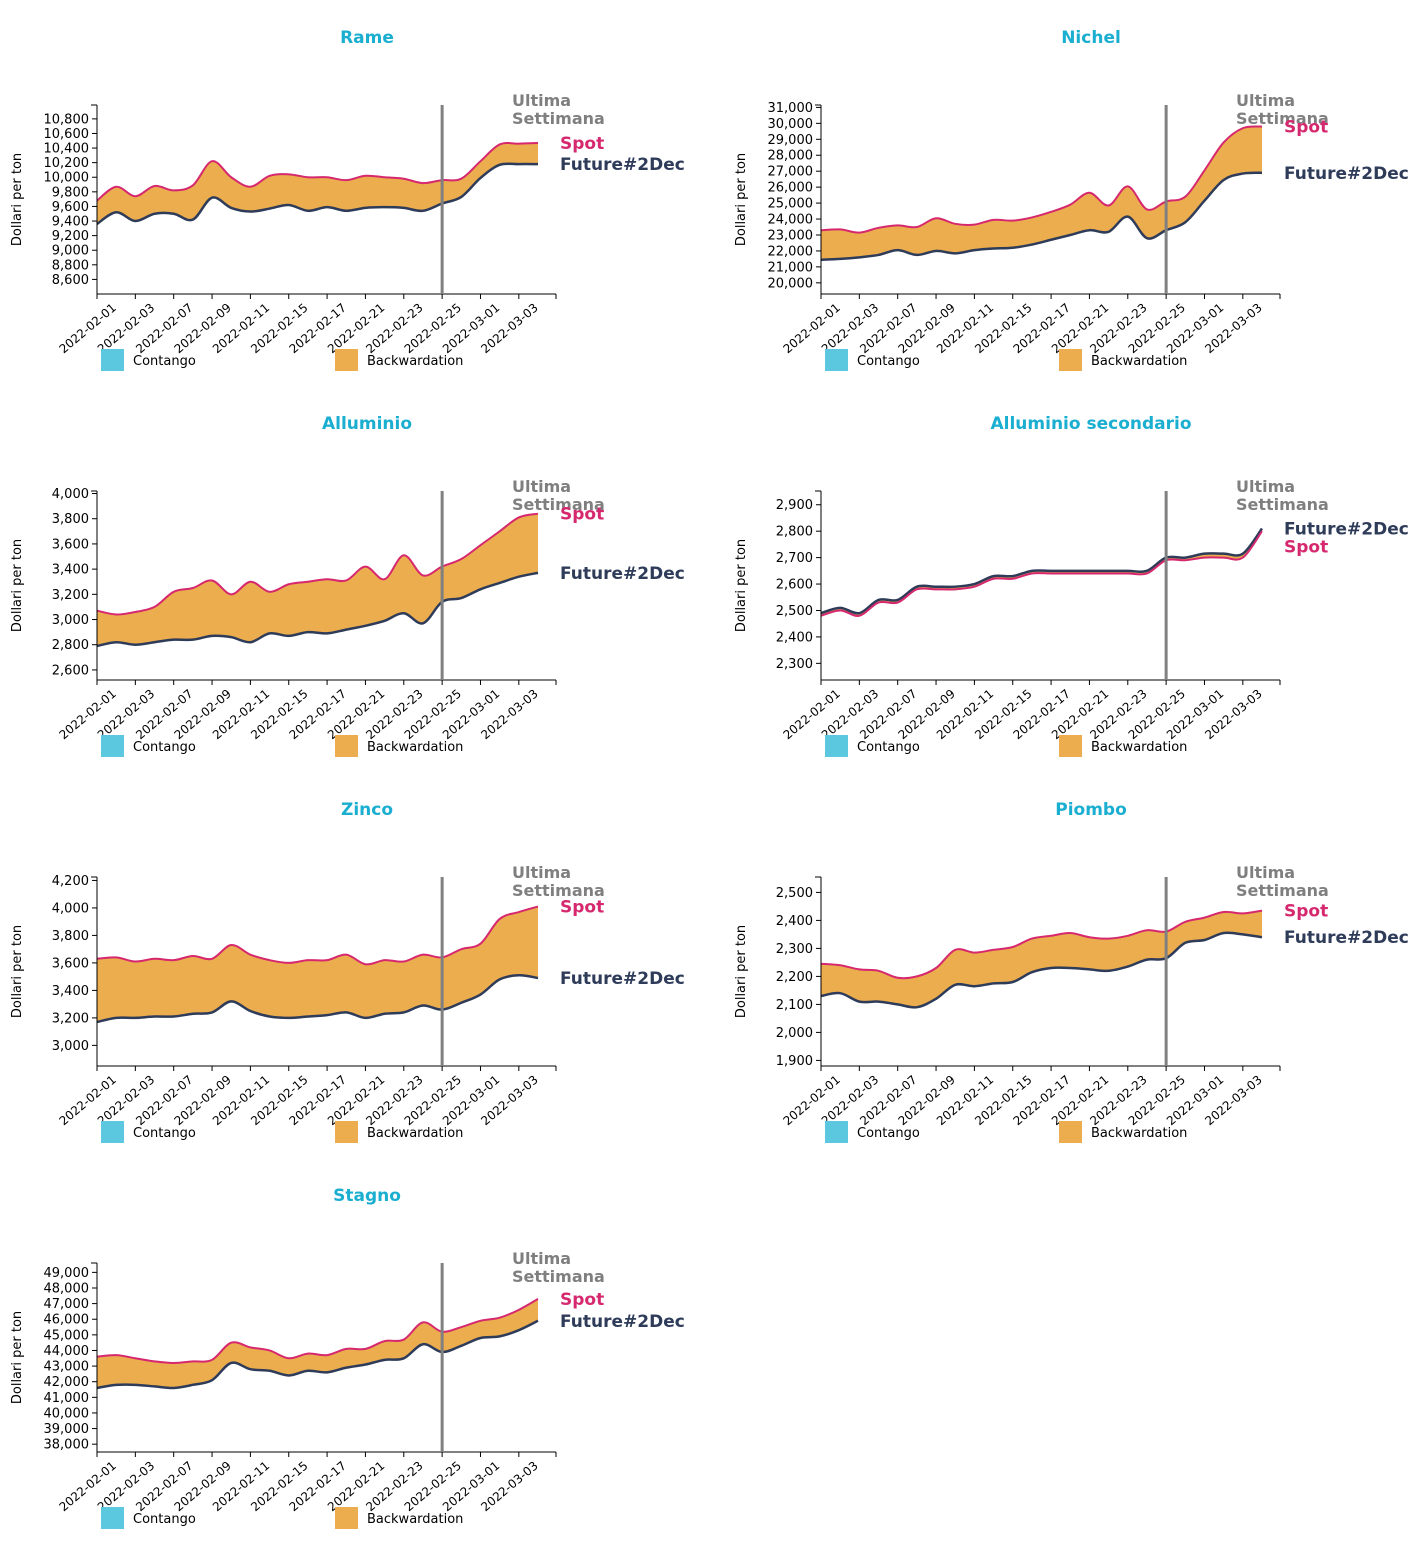  I want to click on y-tick-label: 47,000, so click(67, 1304).